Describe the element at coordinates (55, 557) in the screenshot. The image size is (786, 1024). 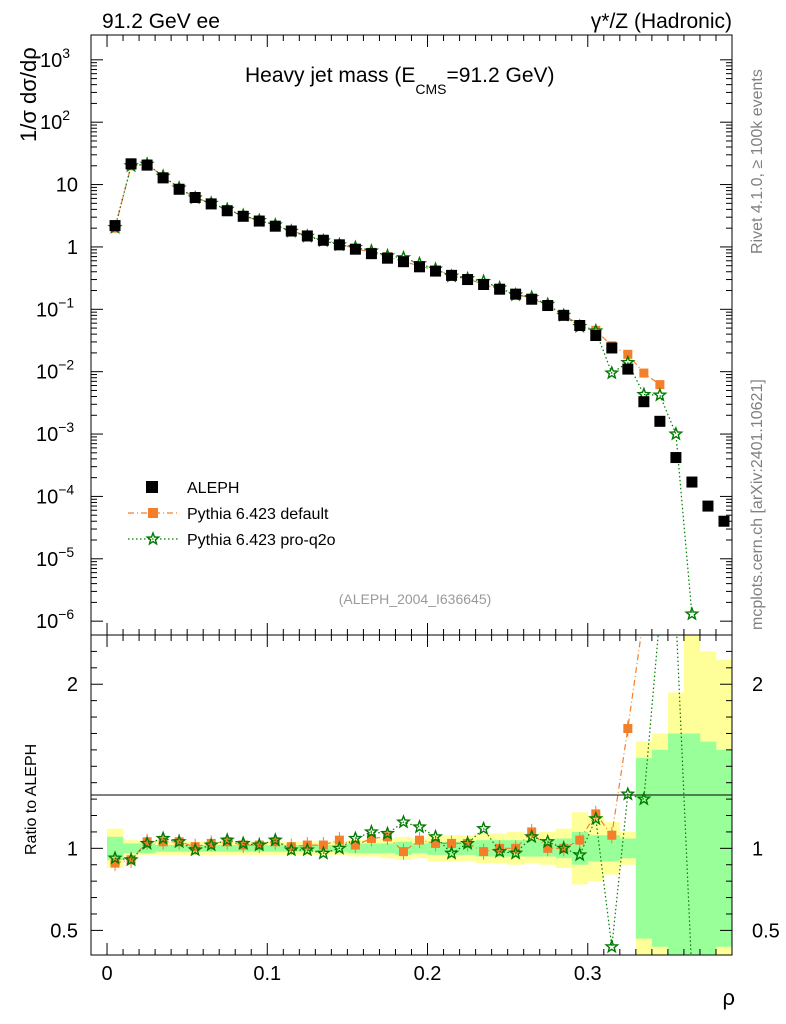
I see `main-ytick-label: 10⁻⁵` at that location.